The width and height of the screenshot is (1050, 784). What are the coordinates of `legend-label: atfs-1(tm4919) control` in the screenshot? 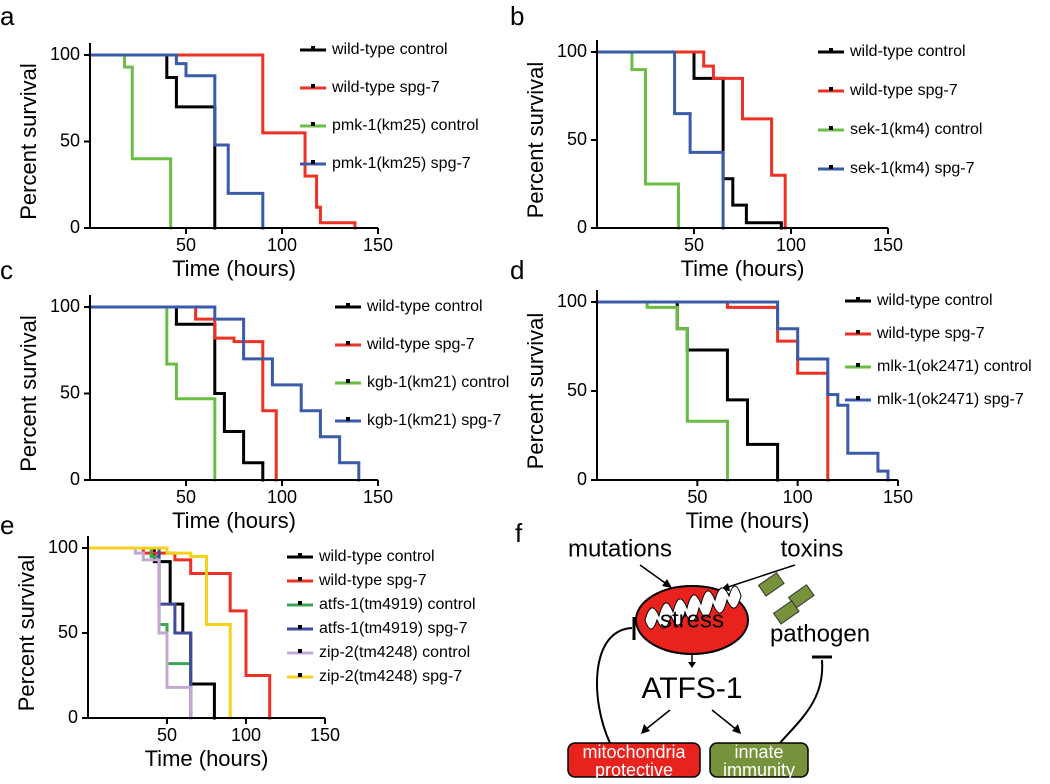 It's located at (397, 604).